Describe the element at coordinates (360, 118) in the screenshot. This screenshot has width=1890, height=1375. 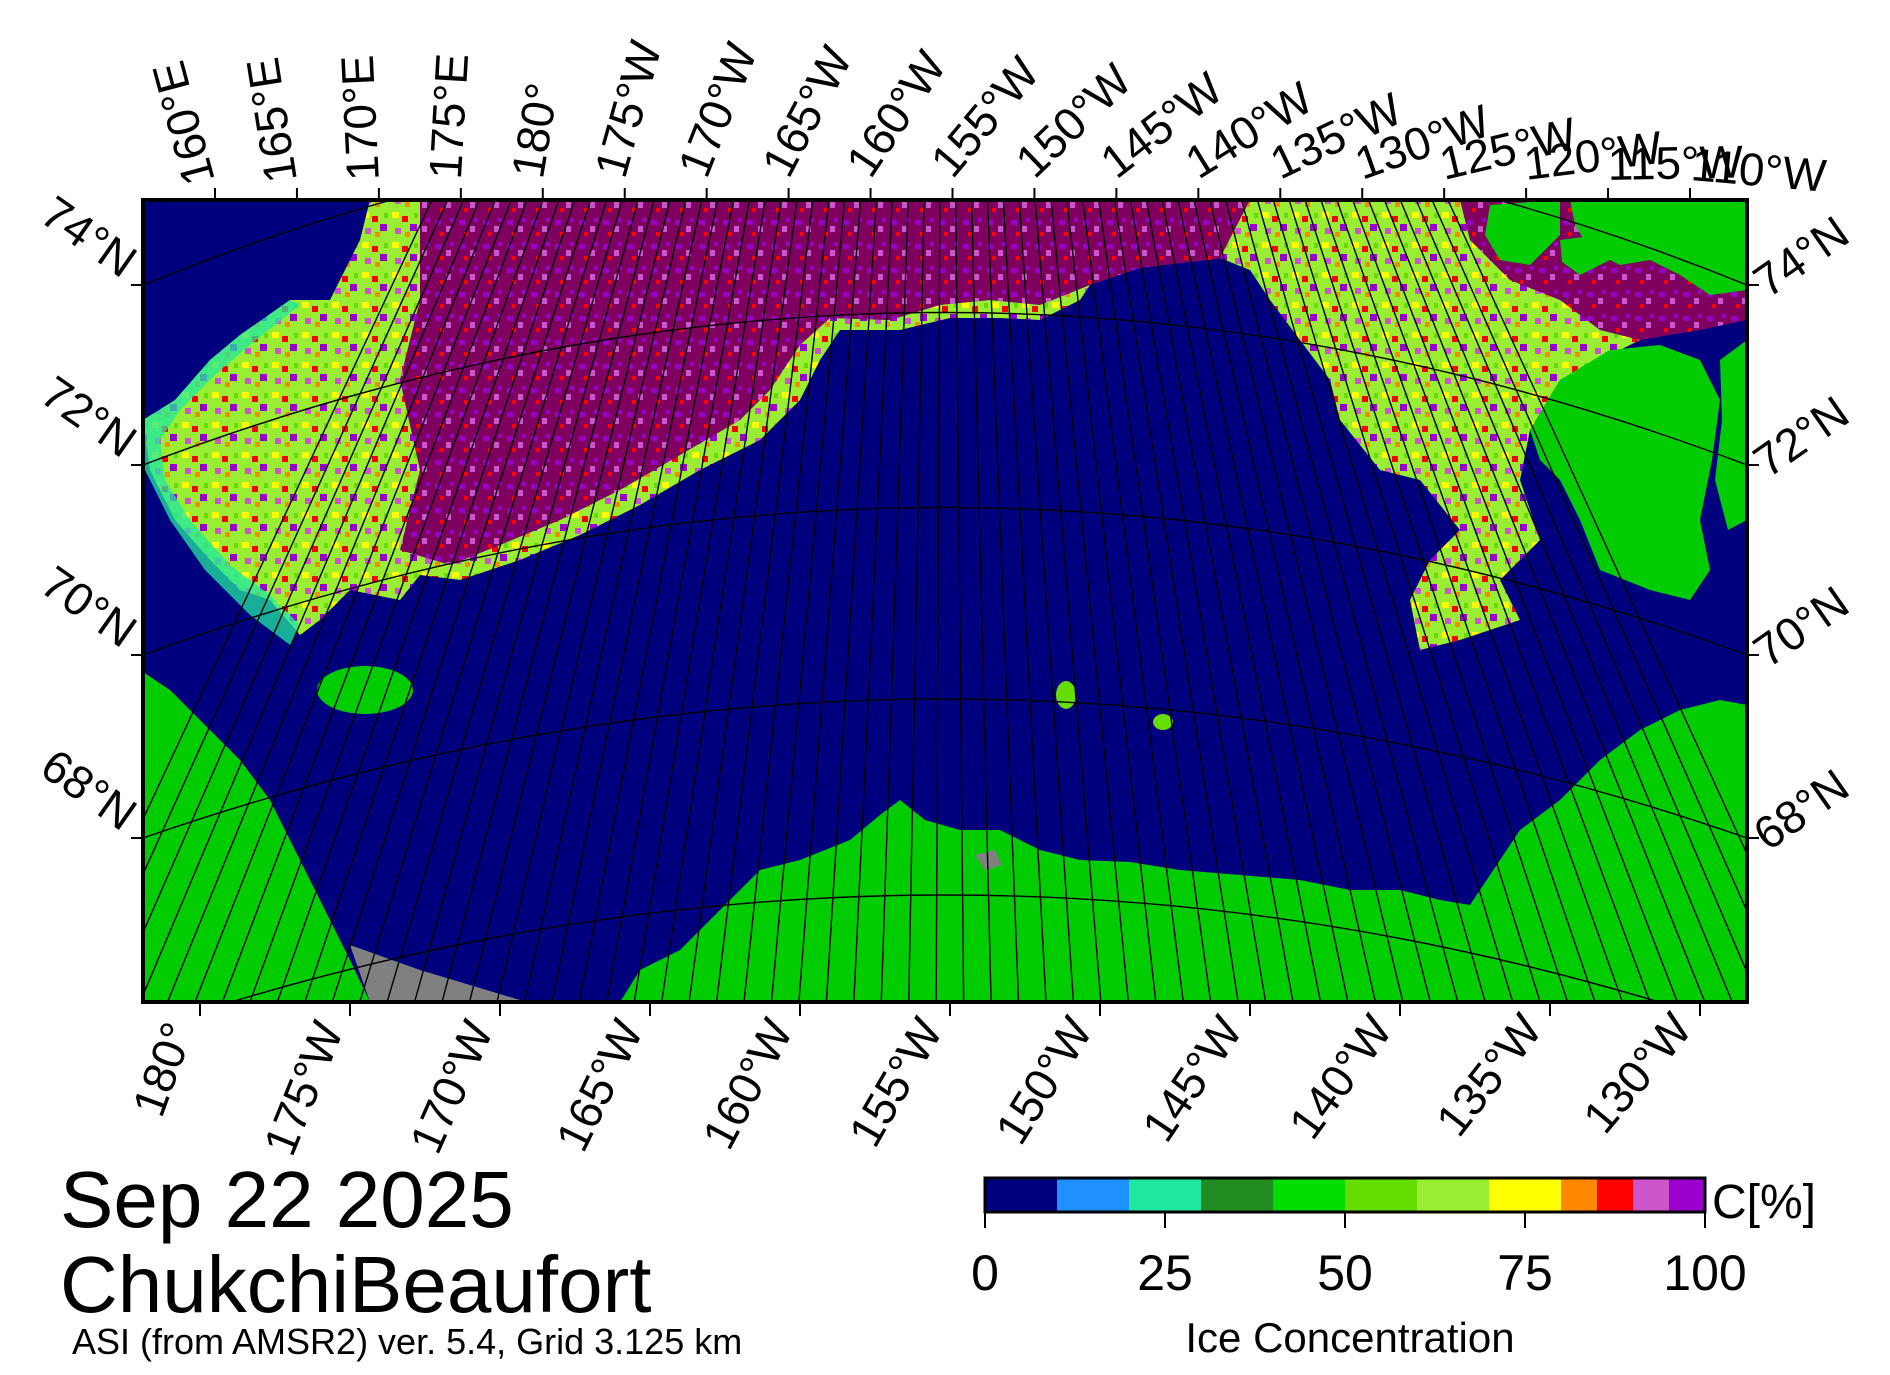
I see `top-lon-label: 170°E` at that location.